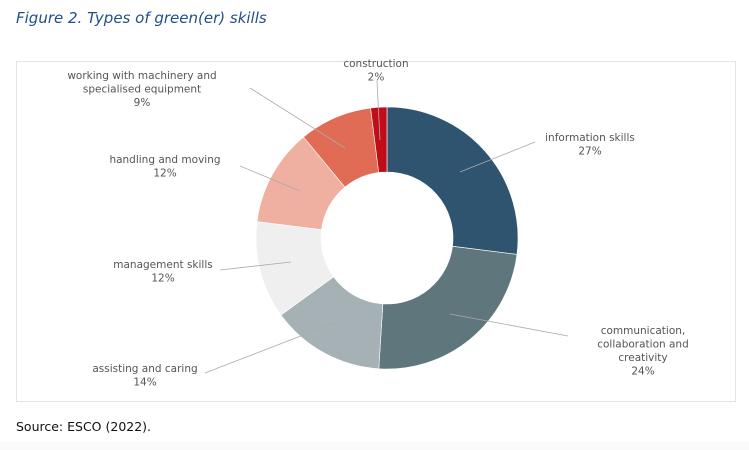 The height and width of the screenshot is (450, 749). Describe the element at coordinates (142, 103) in the screenshot. I see `data-label: 9%` at that location.